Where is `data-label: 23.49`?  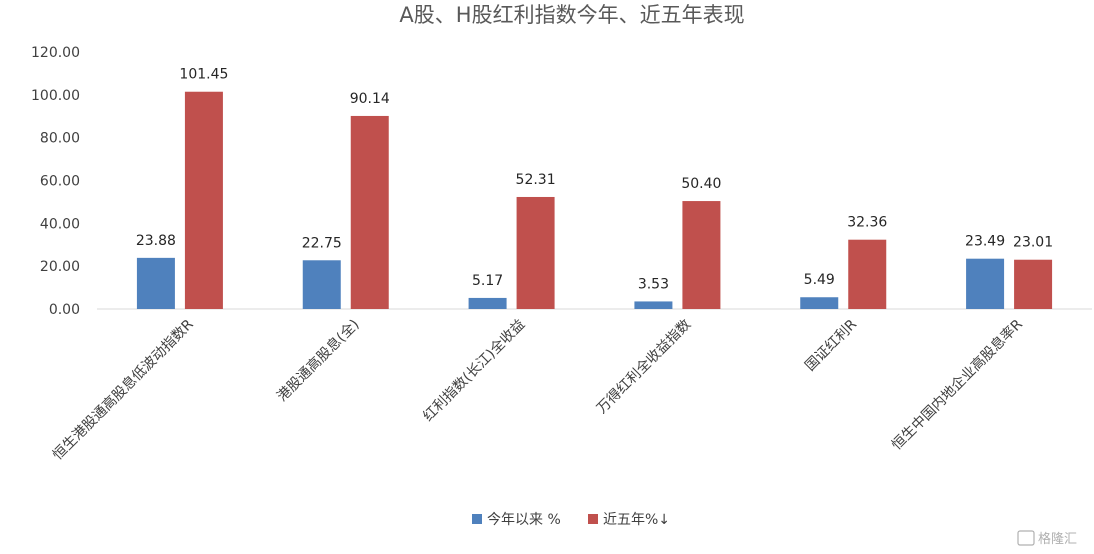 data-label: 23.49 is located at coordinates (985, 242).